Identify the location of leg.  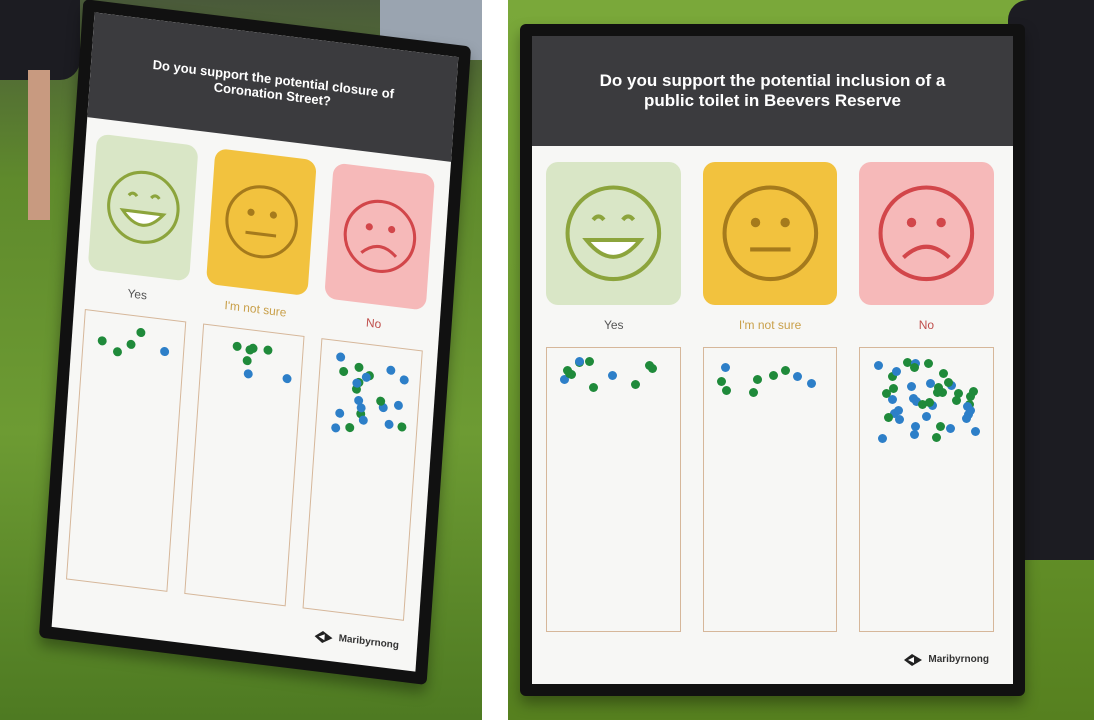
(39, 145).